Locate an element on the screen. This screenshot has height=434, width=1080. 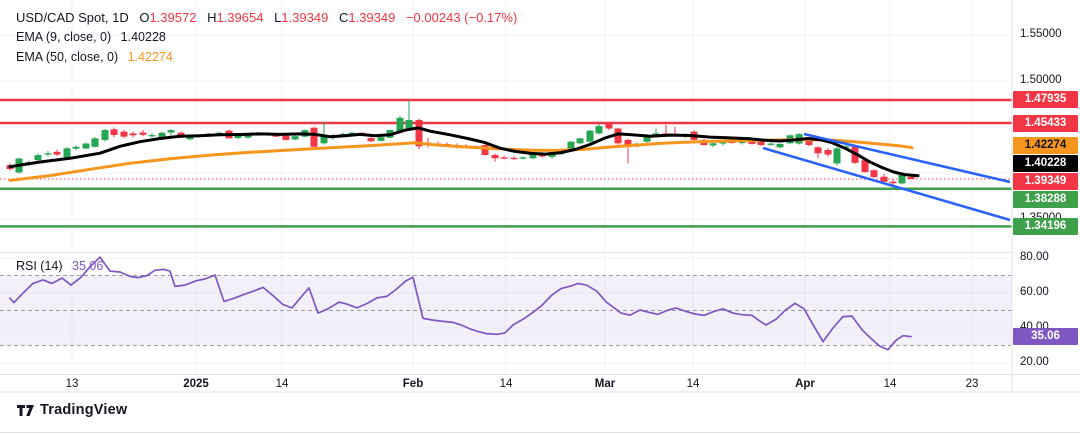
ema50-row: EMA (50, close, 0) 1.42274 is located at coordinates (266, 57).